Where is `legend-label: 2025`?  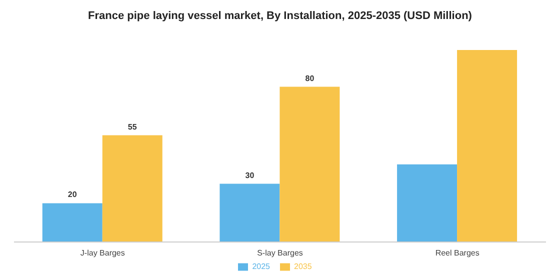
legend-label: 2025 is located at coordinates (261, 267).